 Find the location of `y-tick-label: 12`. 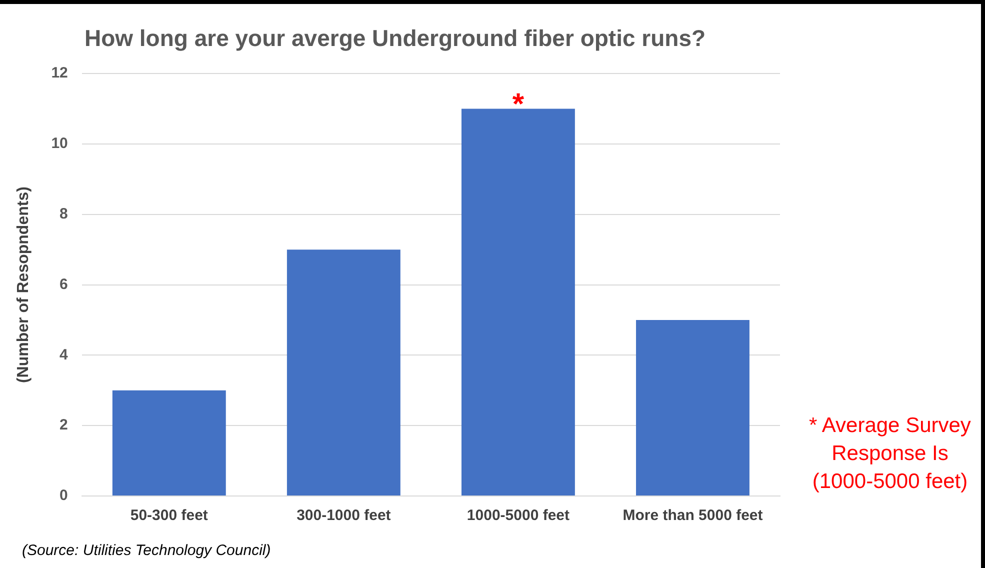

y-tick-label: 12 is located at coordinates (59, 73).